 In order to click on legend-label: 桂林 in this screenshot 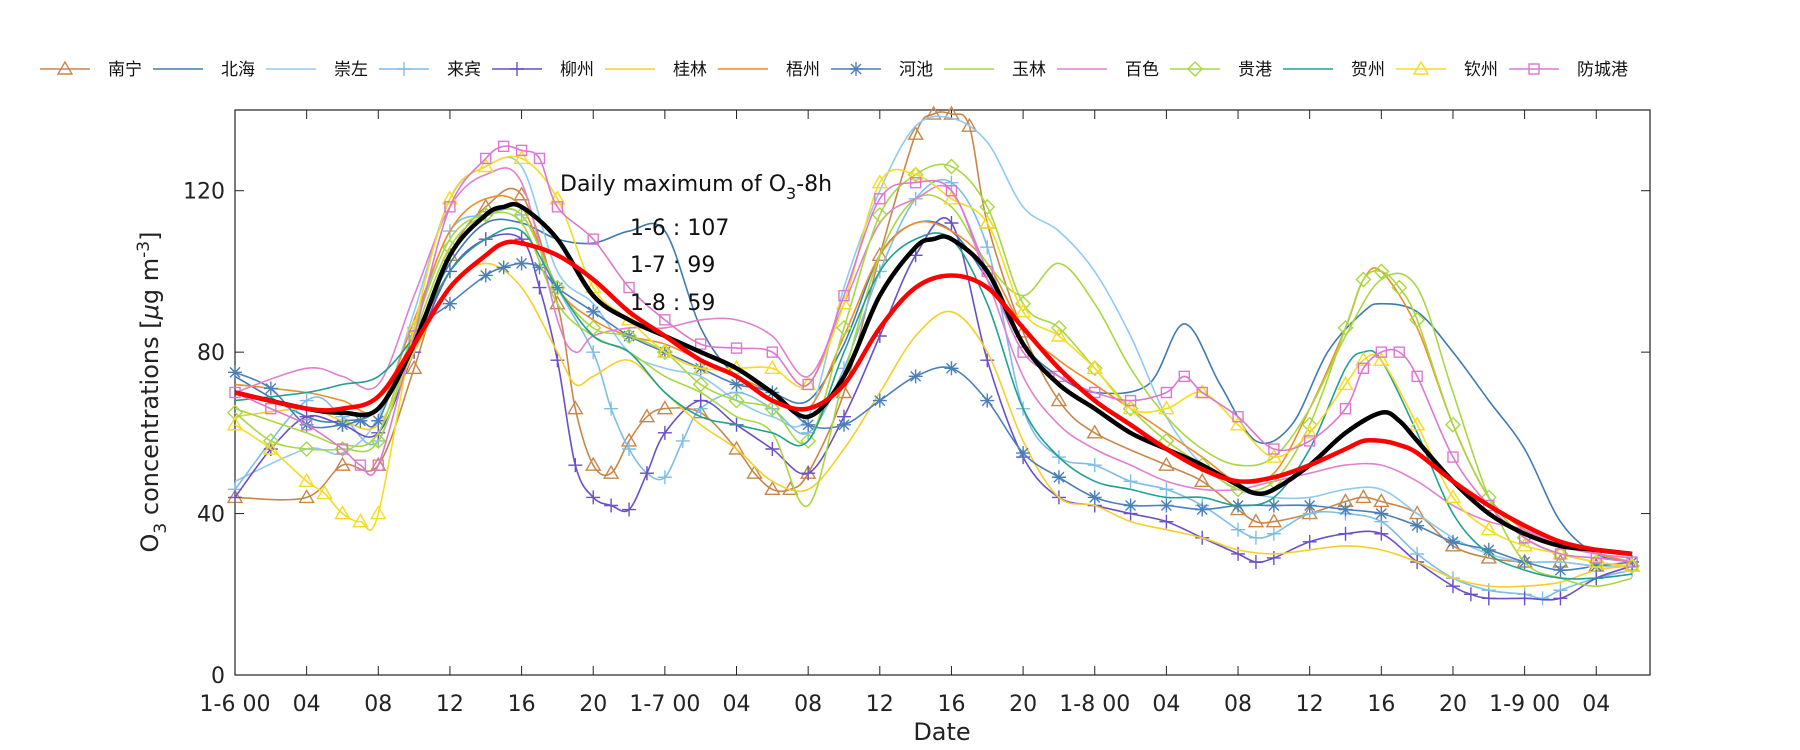, I will do `click(690, 70)`.